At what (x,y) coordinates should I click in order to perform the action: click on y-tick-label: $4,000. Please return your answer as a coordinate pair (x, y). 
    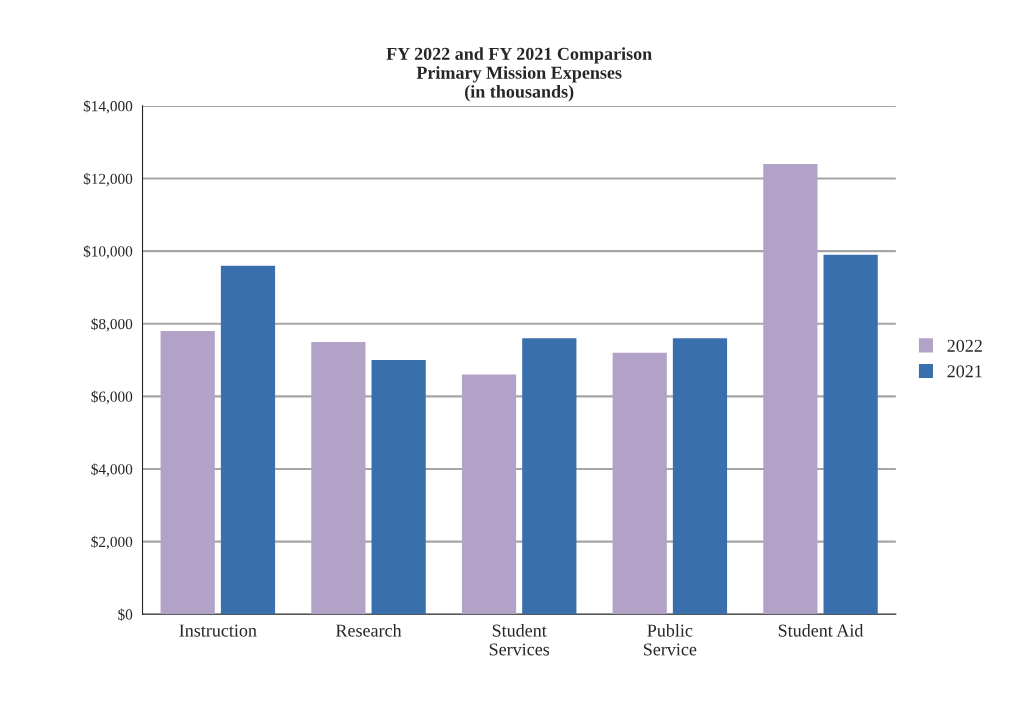
    Looking at the image, I should click on (112, 470).